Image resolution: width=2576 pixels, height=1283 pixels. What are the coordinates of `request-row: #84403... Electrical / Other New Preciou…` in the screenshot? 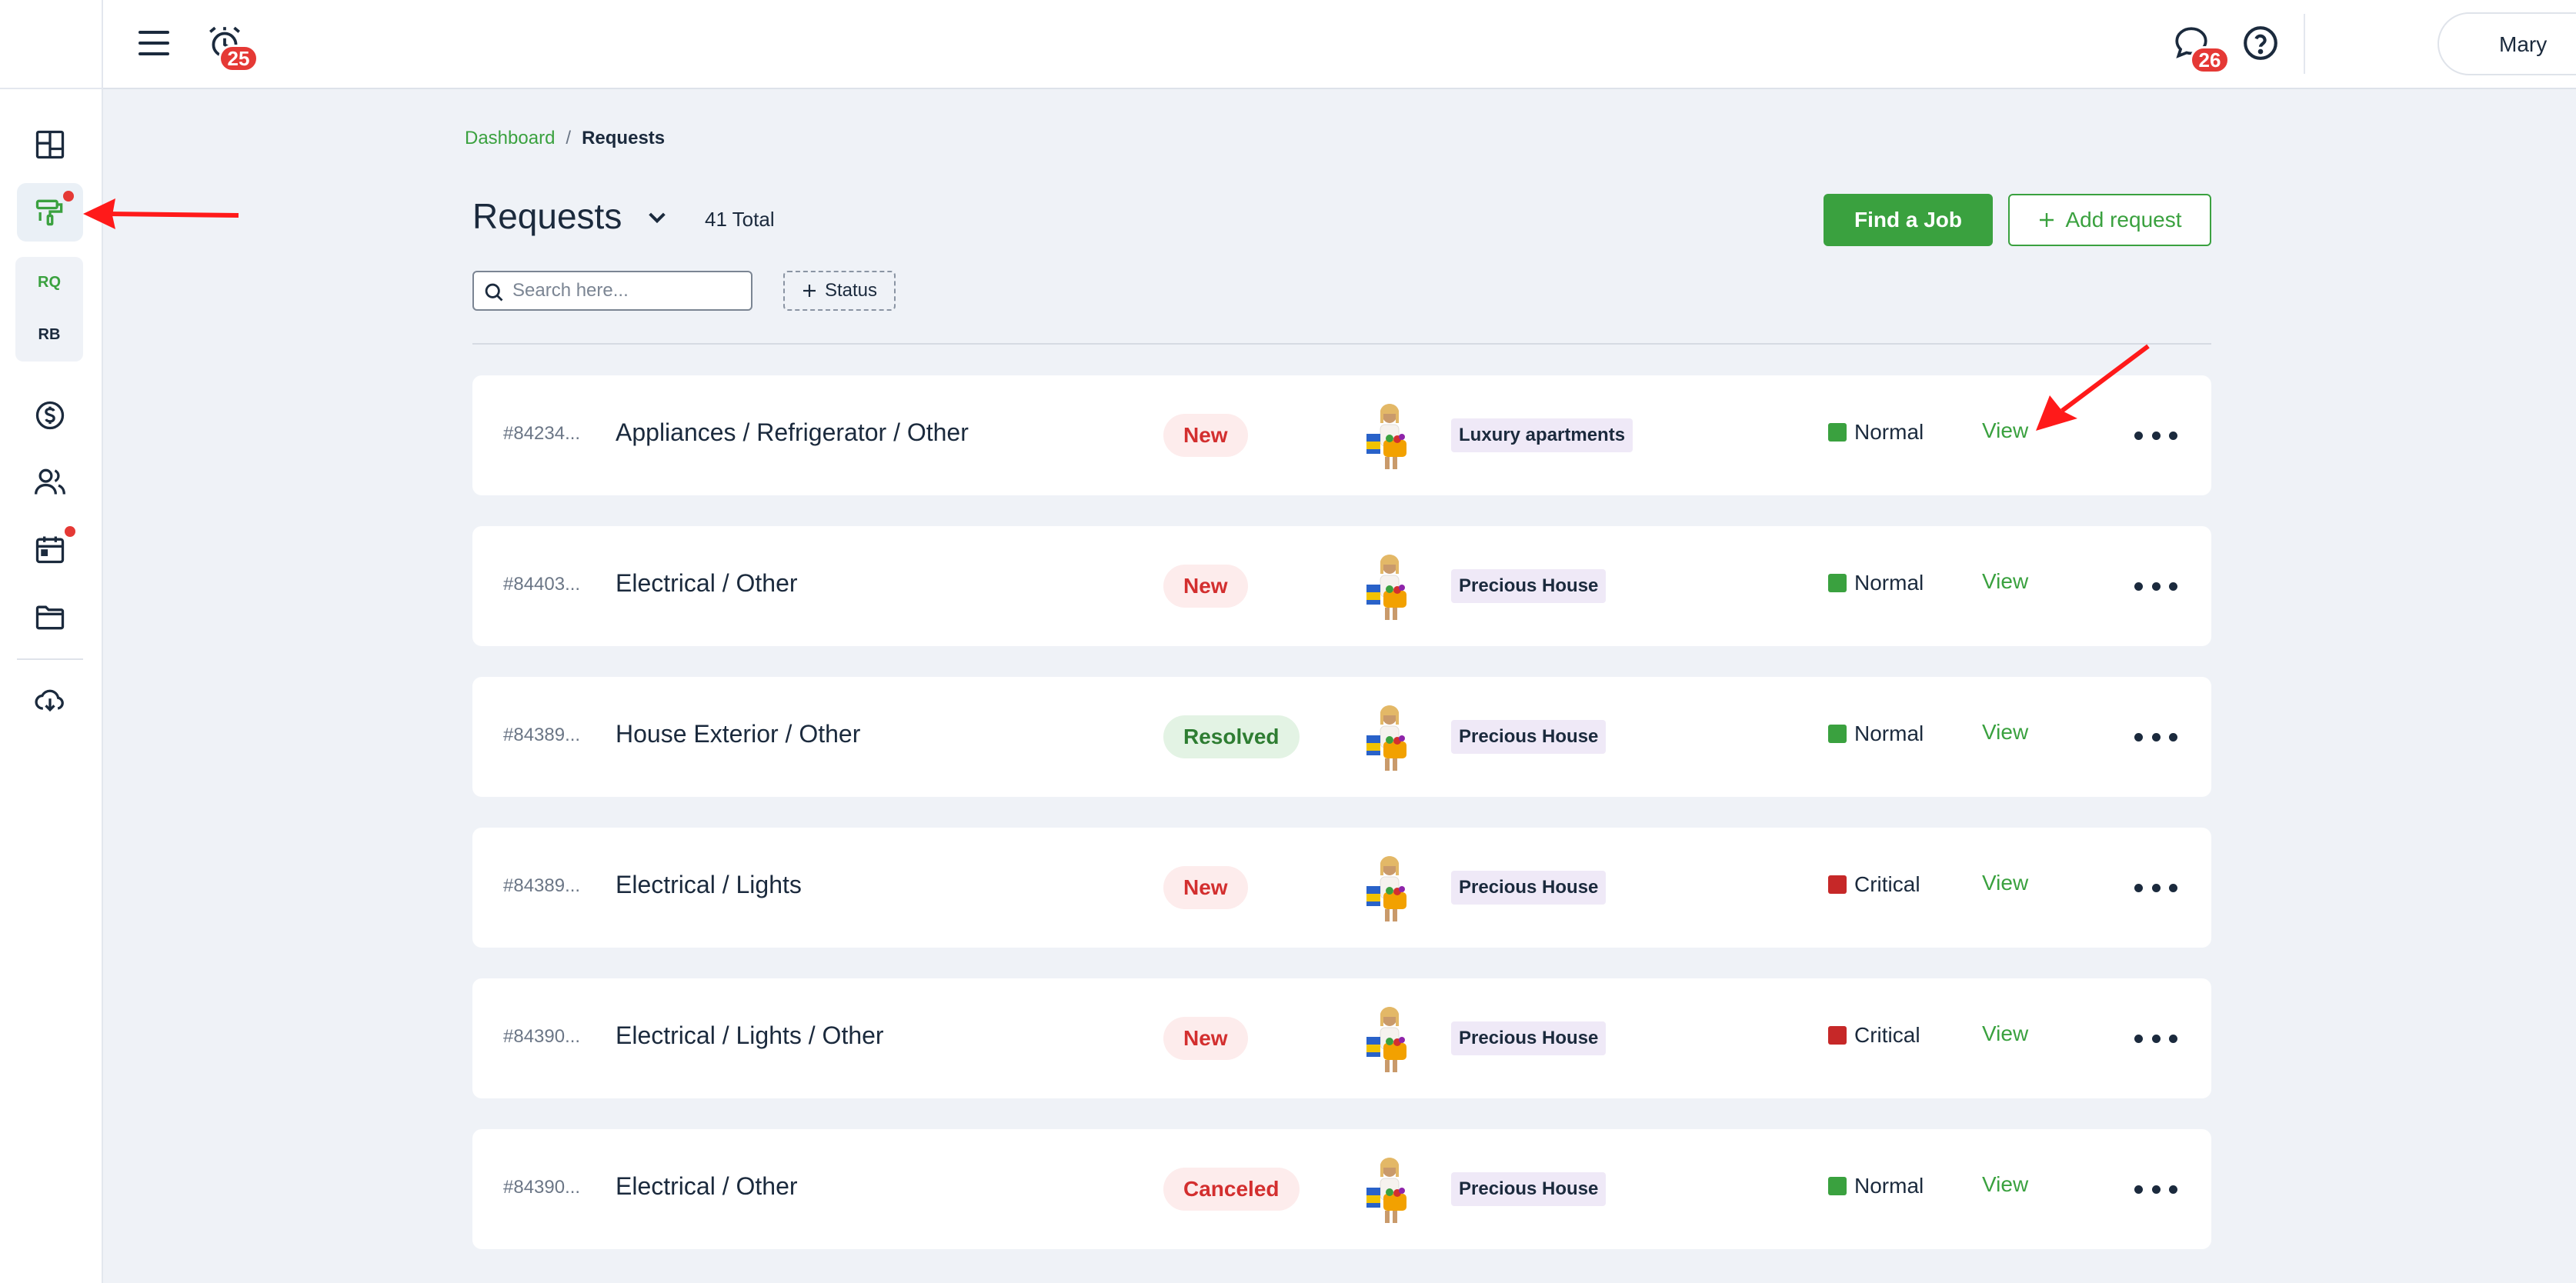 It's located at (1342, 586).